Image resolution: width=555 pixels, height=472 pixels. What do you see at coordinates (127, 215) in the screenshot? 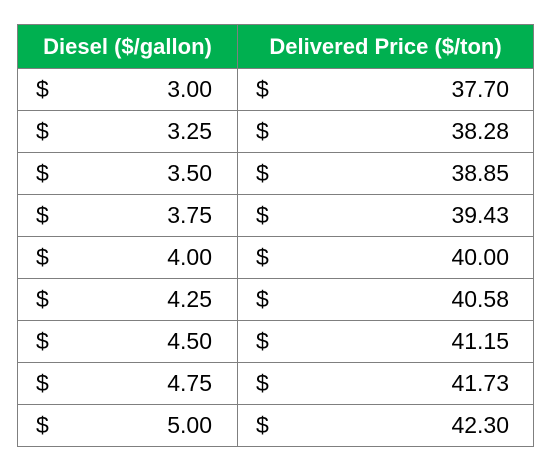
I see `diesel-cell: $ 3.75` at bounding box center [127, 215].